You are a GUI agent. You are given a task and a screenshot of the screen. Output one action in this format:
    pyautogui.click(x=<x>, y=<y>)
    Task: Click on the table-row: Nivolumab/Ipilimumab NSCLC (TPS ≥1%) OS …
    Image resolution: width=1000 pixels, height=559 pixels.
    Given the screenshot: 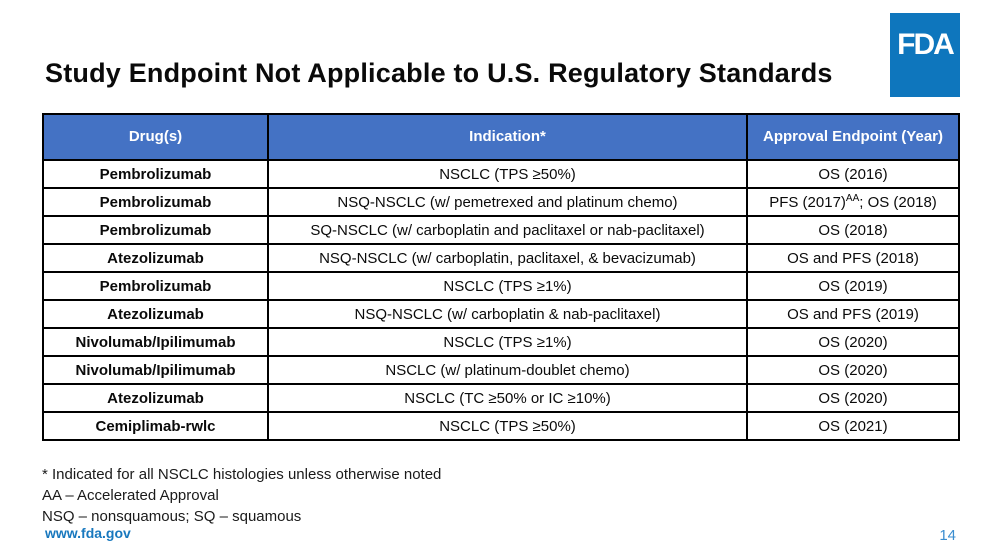 What is the action you would take?
    pyautogui.click(x=501, y=342)
    